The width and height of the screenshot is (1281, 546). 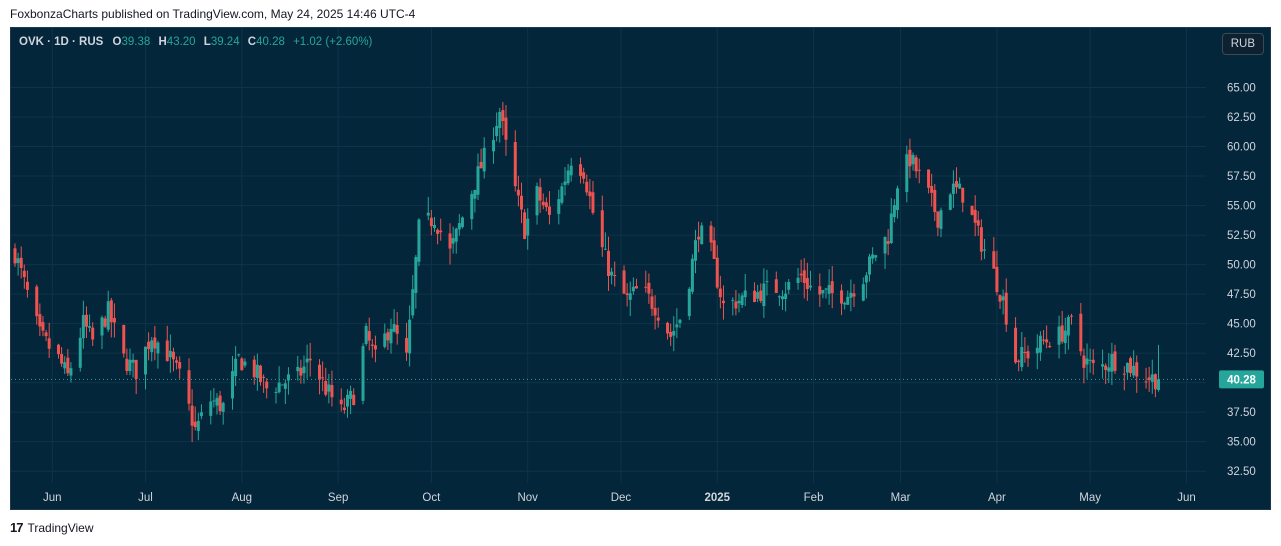 What do you see at coordinates (338, 498) in the screenshot?
I see `x-tick-label: Sep` at bounding box center [338, 498].